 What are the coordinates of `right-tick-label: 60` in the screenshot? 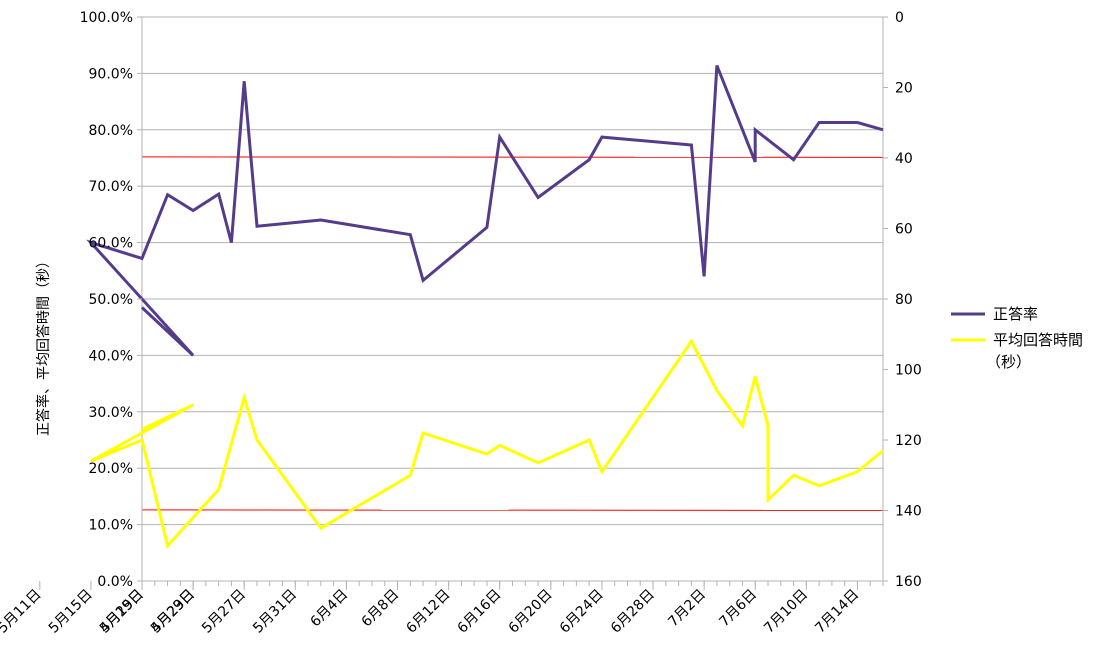 It's located at (904, 230).